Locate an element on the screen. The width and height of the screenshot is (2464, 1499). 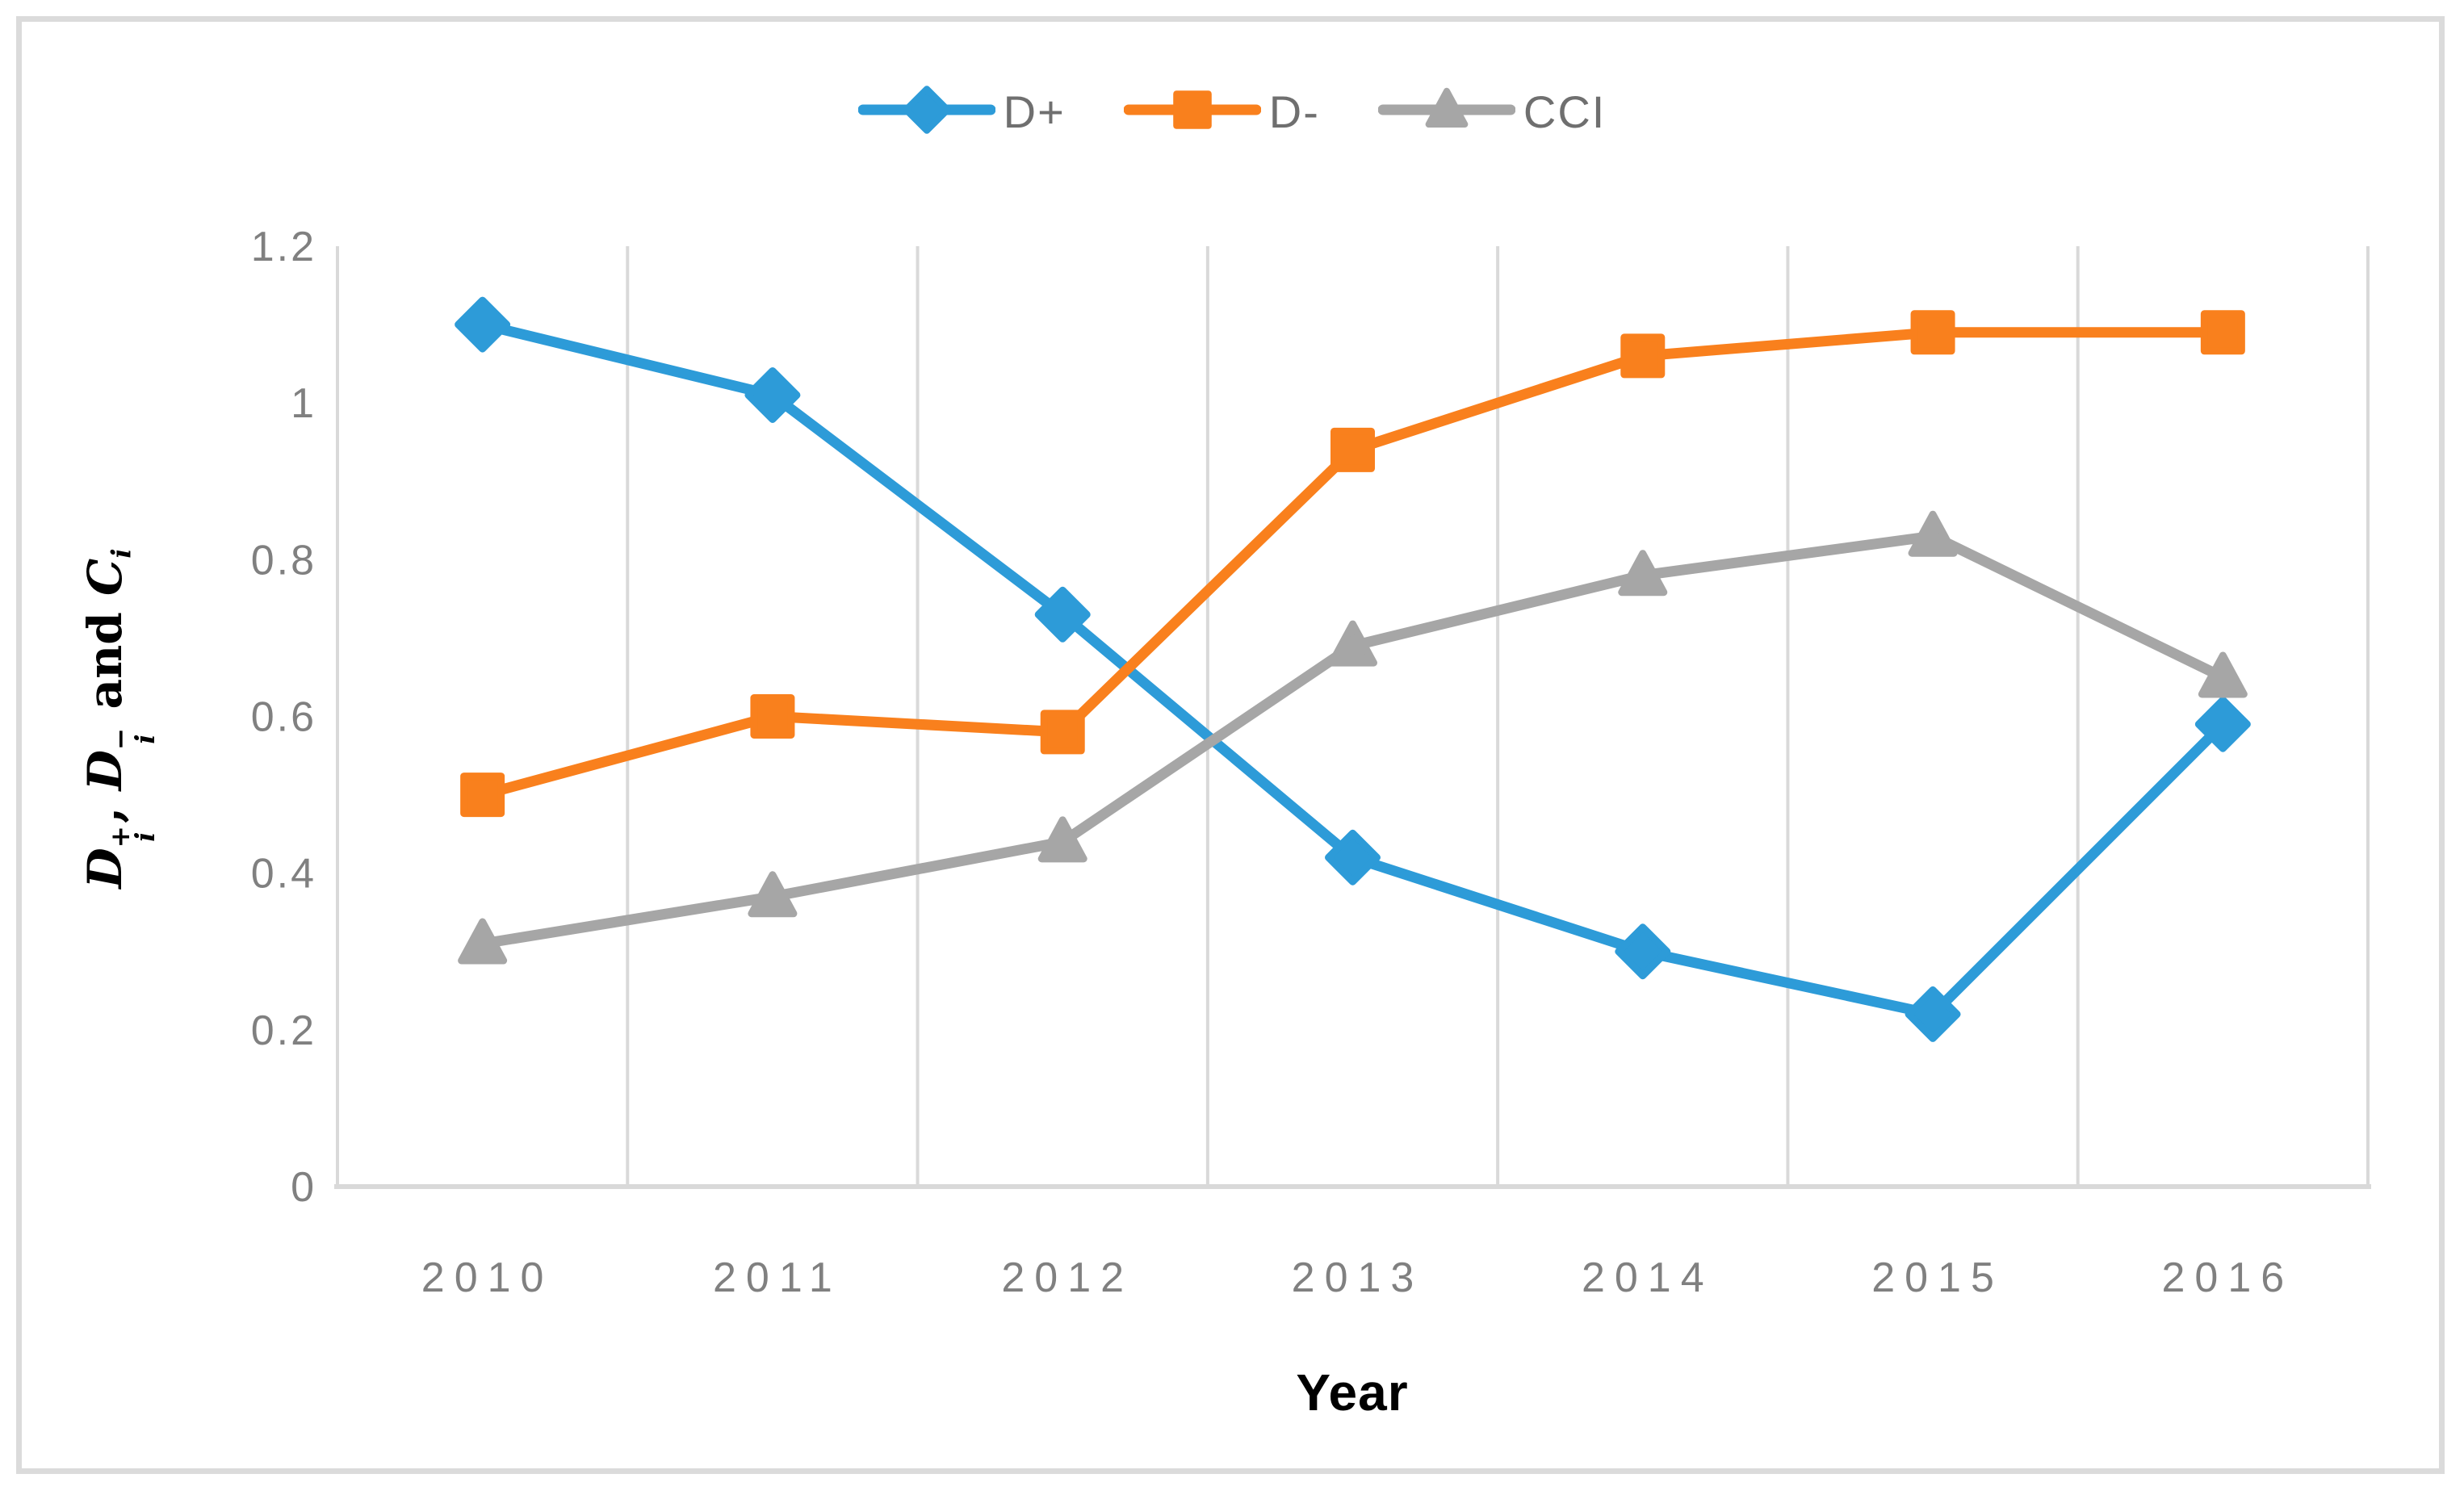
data-point-marker-D--2013 is located at coordinates (1352, 450).